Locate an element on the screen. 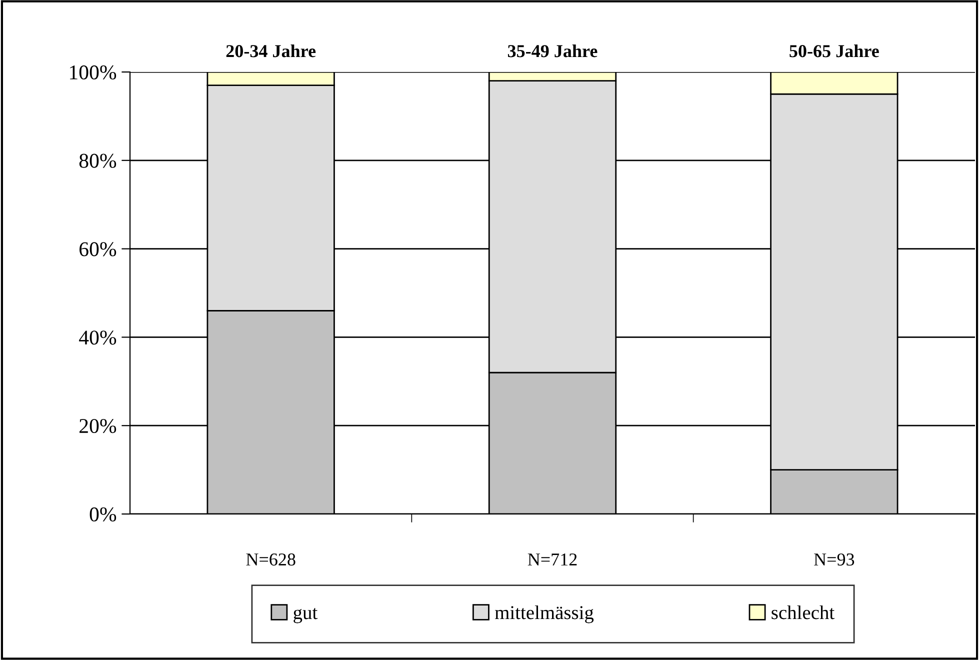 Image resolution: width=979 pixels, height=660 pixels. legend-label: gut is located at coordinates (306, 616).